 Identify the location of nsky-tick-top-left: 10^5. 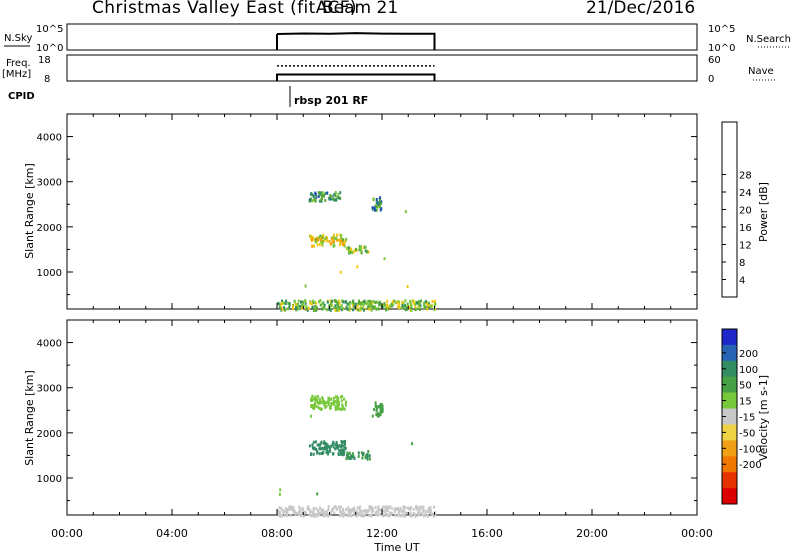
(49, 29).